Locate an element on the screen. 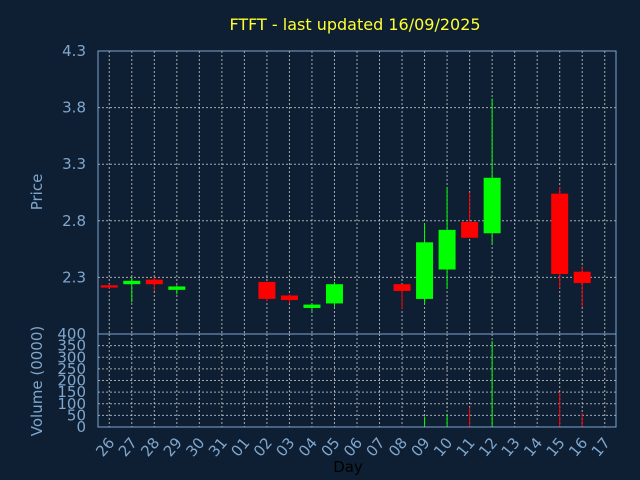  price-tick-label: 3.8 is located at coordinates (74, 108).